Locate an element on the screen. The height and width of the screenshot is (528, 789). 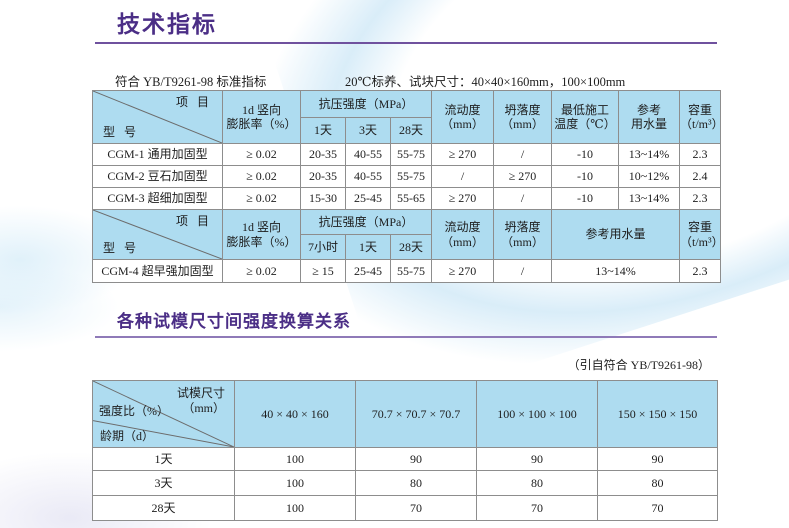
cell-strength-7h: ≥ 15 is located at coordinates (323, 271).